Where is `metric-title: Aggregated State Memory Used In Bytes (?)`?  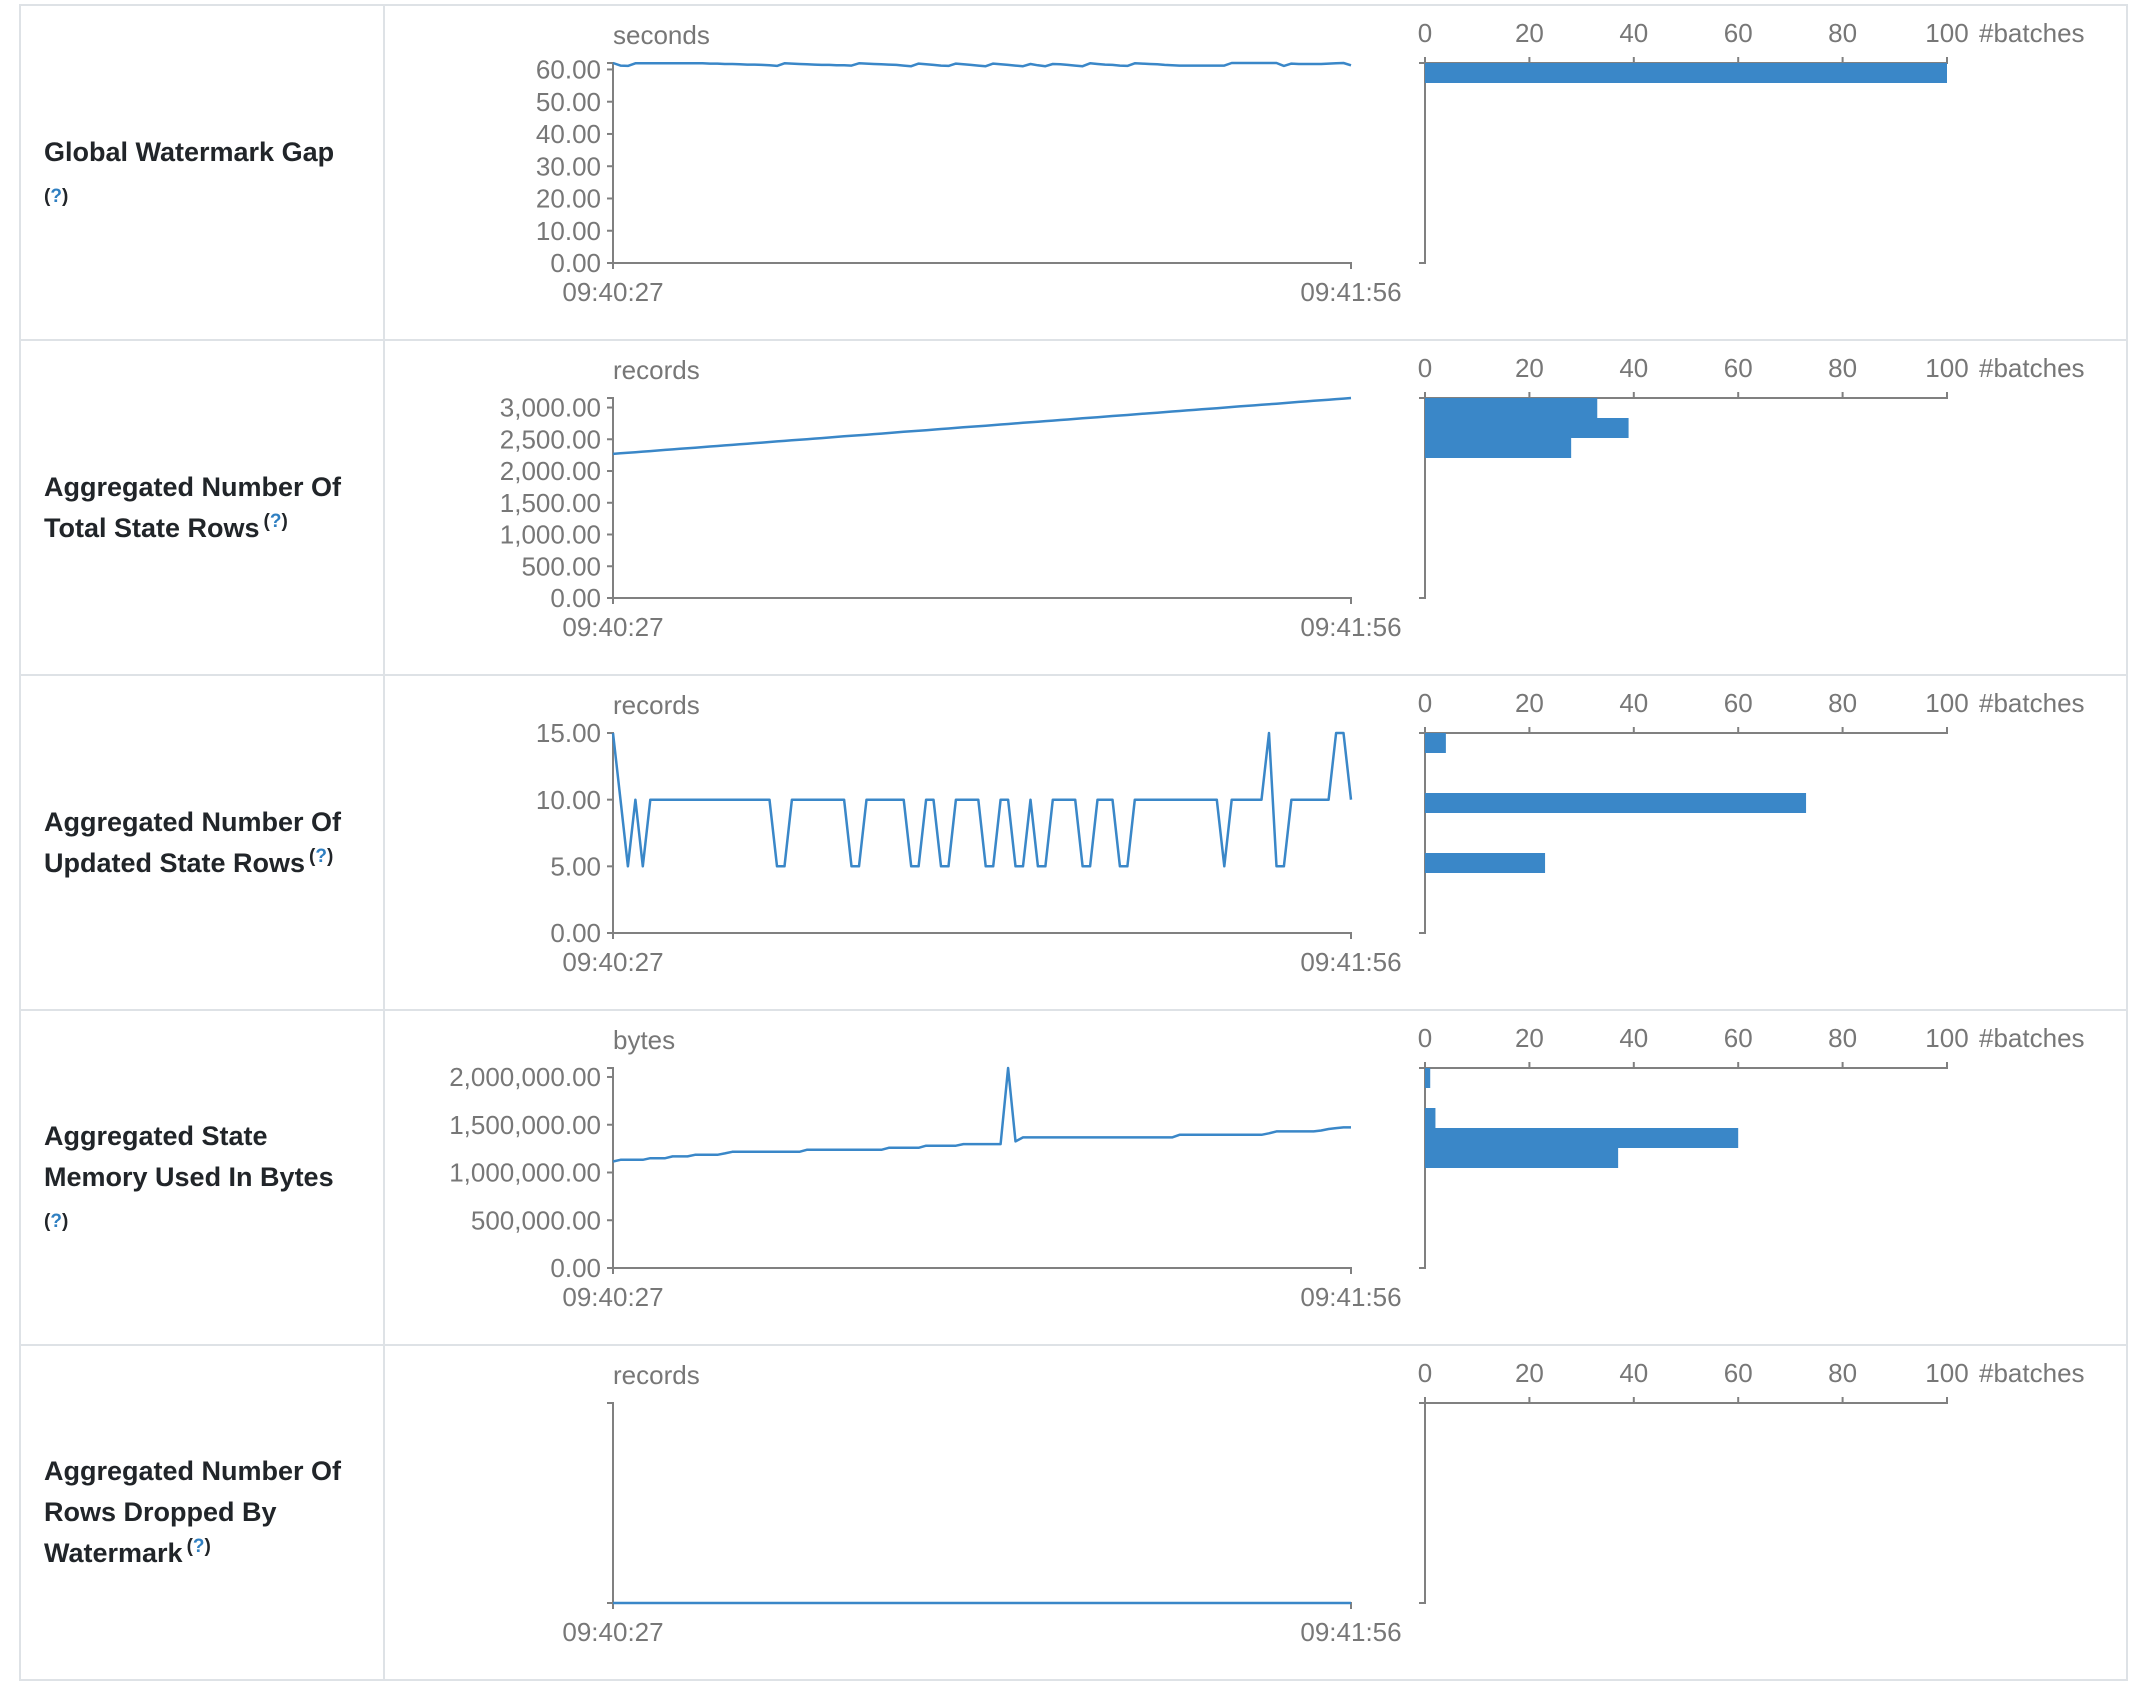
metric-title: Aggregated State Memory Used In Bytes (?) is located at coordinates (189, 1177).